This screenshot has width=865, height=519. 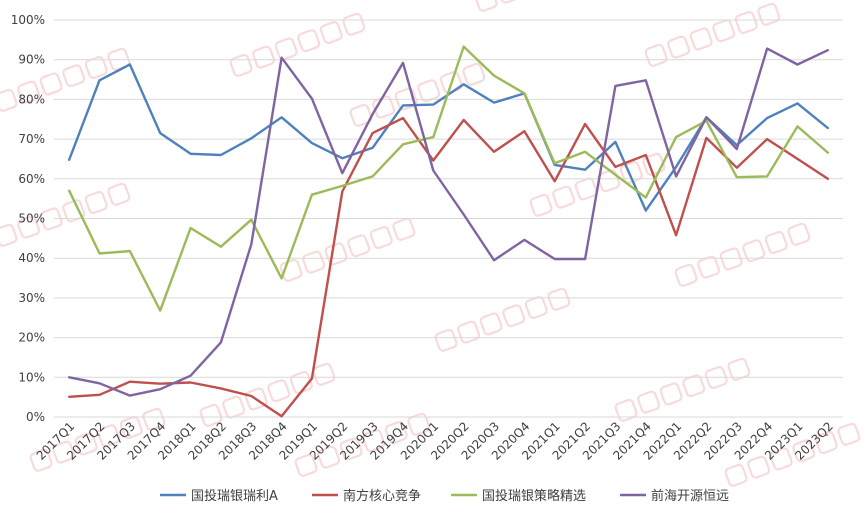 I want to click on y-tick-label: 20%, so click(x=31, y=338).